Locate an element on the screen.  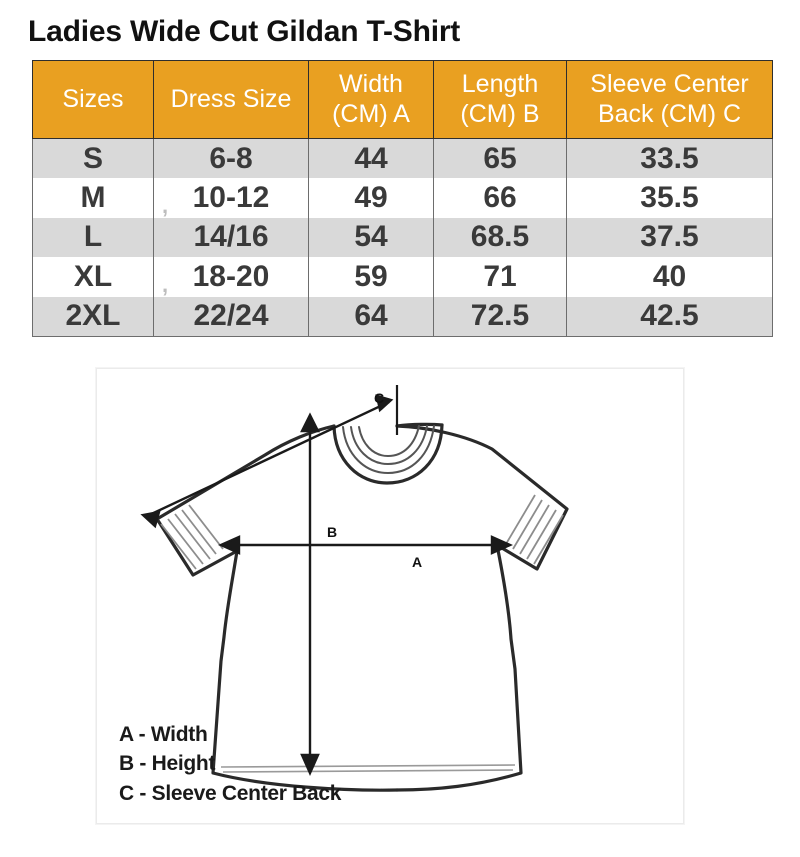
cell-sleeve: 40 is located at coordinates (669, 277).